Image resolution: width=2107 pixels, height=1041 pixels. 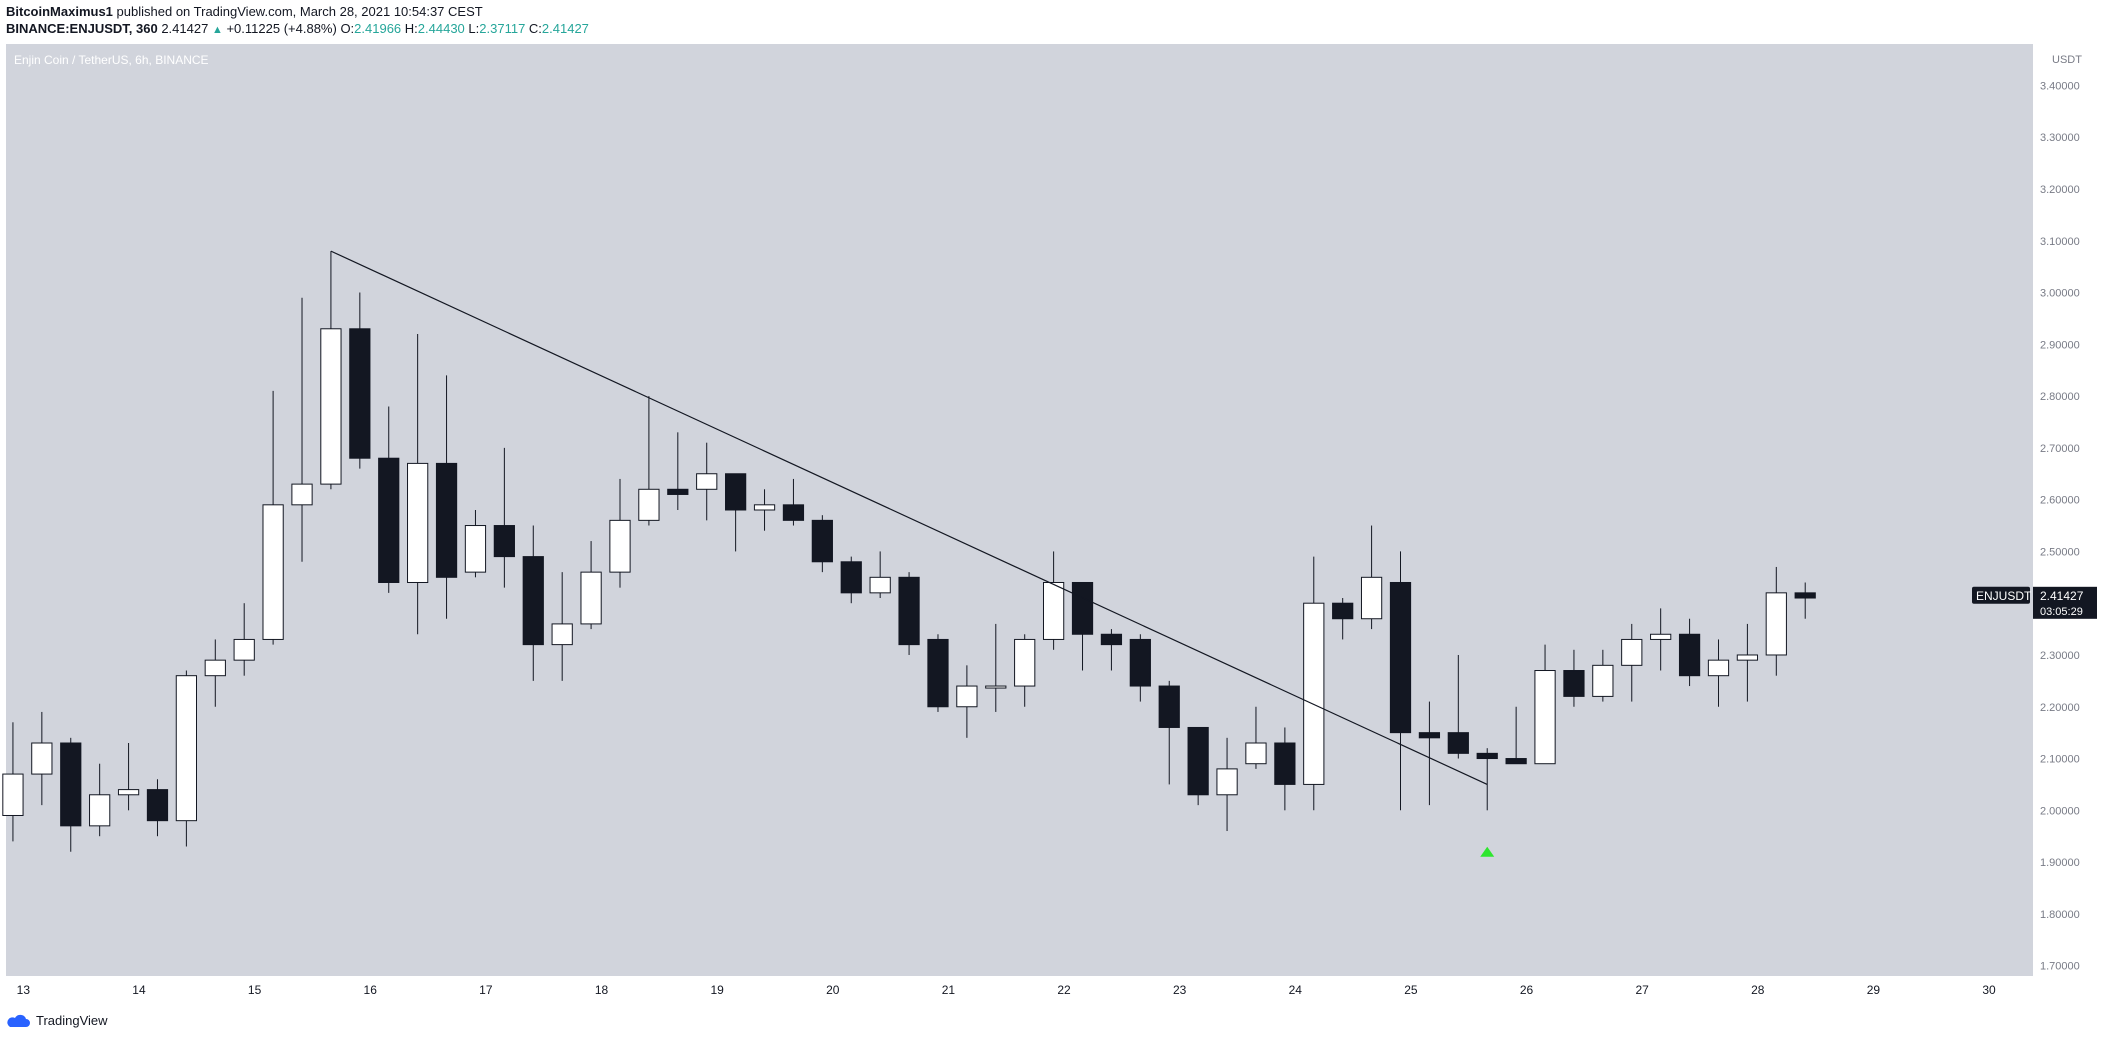 I want to click on tradingview-logo: TradingView, so click(x=57, y=1020).